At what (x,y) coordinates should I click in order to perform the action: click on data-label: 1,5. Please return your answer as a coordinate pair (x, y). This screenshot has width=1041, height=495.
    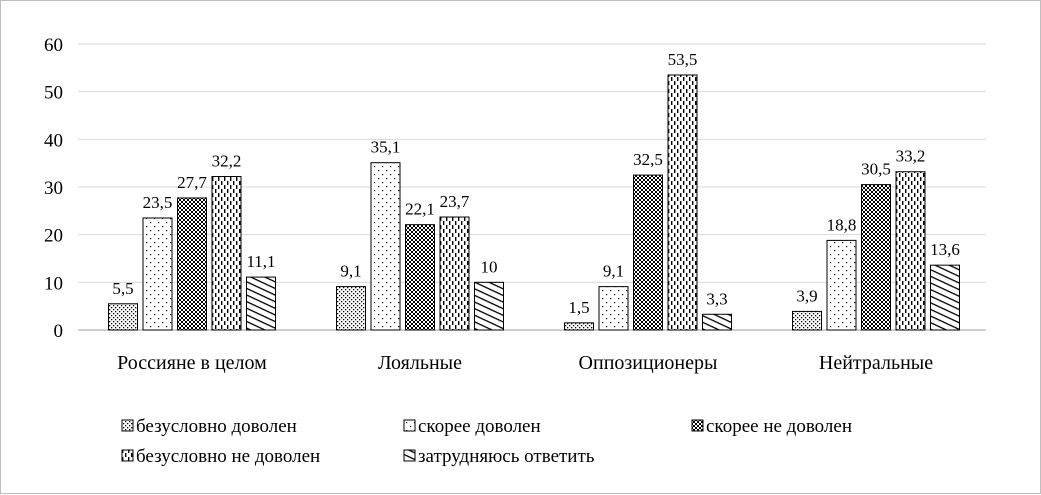
    Looking at the image, I should click on (578, 307).